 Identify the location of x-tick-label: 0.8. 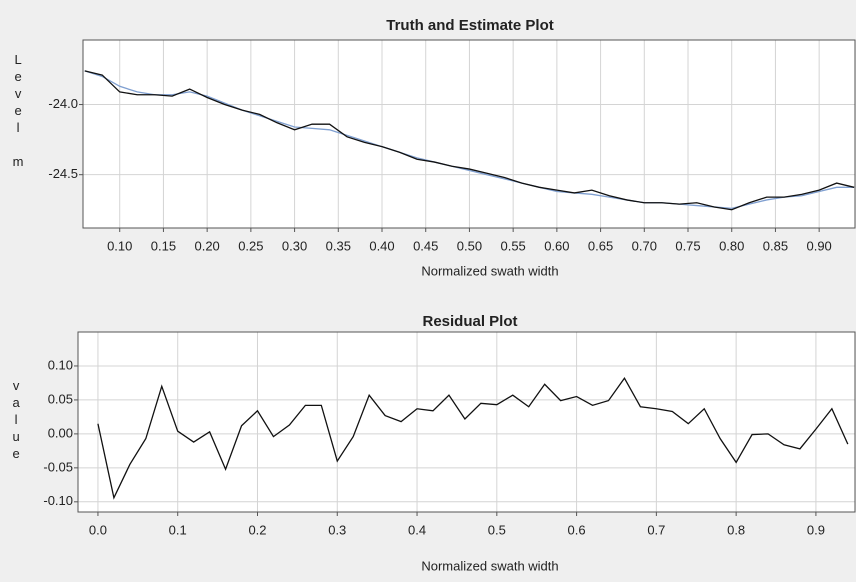
(736, 529).